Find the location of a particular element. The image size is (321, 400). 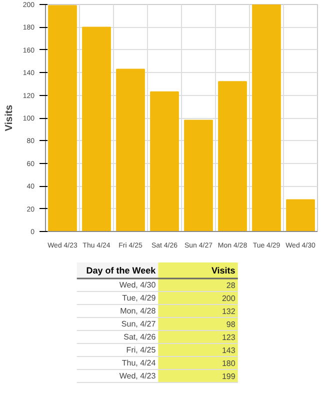

text: Fri, 4/25 is located at coordinates (141, 350).